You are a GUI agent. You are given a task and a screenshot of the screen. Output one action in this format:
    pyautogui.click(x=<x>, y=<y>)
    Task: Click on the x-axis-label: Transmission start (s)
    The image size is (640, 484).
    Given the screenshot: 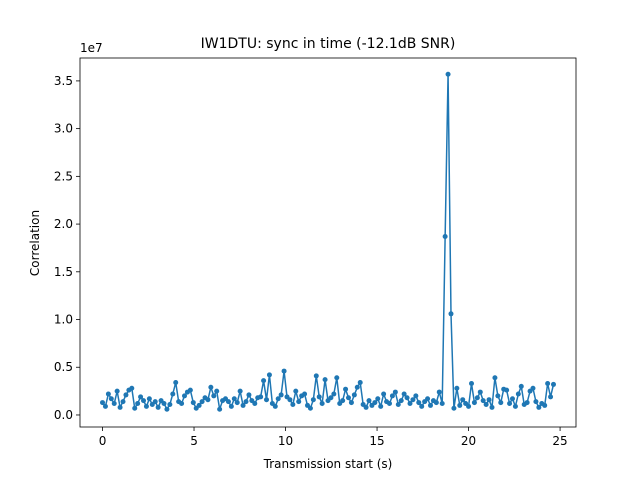 What is the action you would take?
    pyautogui.click(x=328, y=464)
    